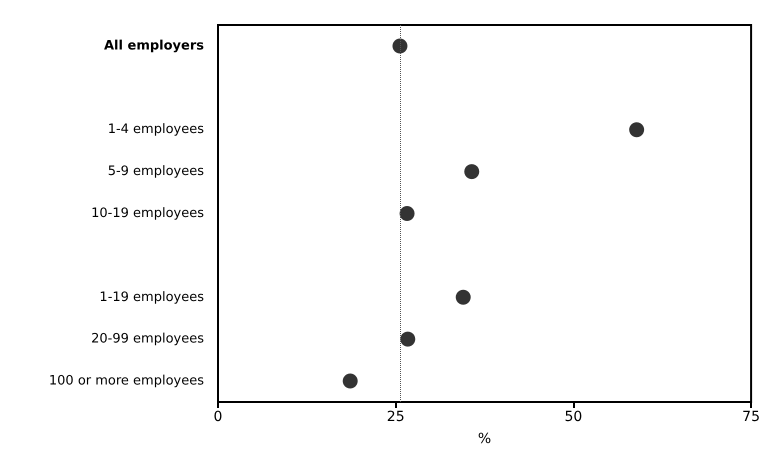 This screenshot has width=771, height=470. I want to click on x-tick-label: 25, so click(395, 417).